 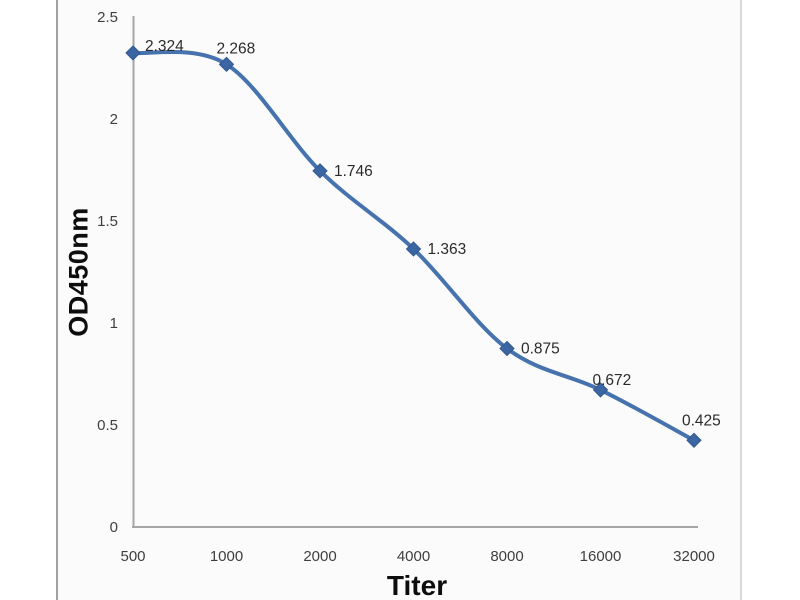 What do you see at coordinates (107, 425) in the screenshot?
I see `y-tick-label: 0.5` at bounding box center [107, 425].